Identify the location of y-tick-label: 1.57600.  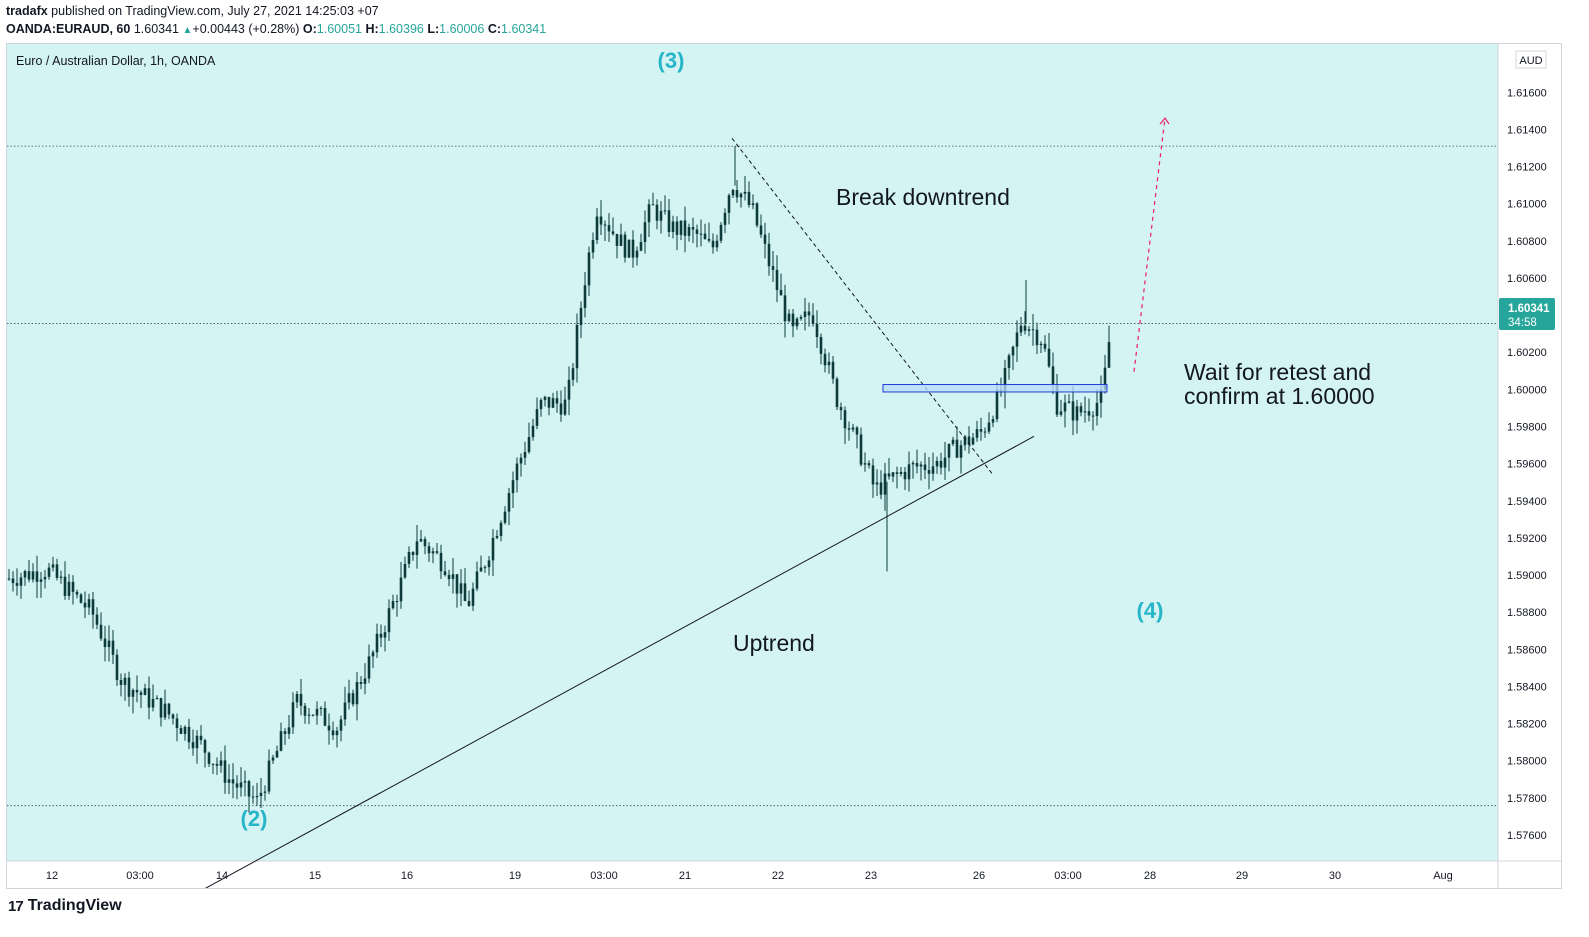
(1527, 836).